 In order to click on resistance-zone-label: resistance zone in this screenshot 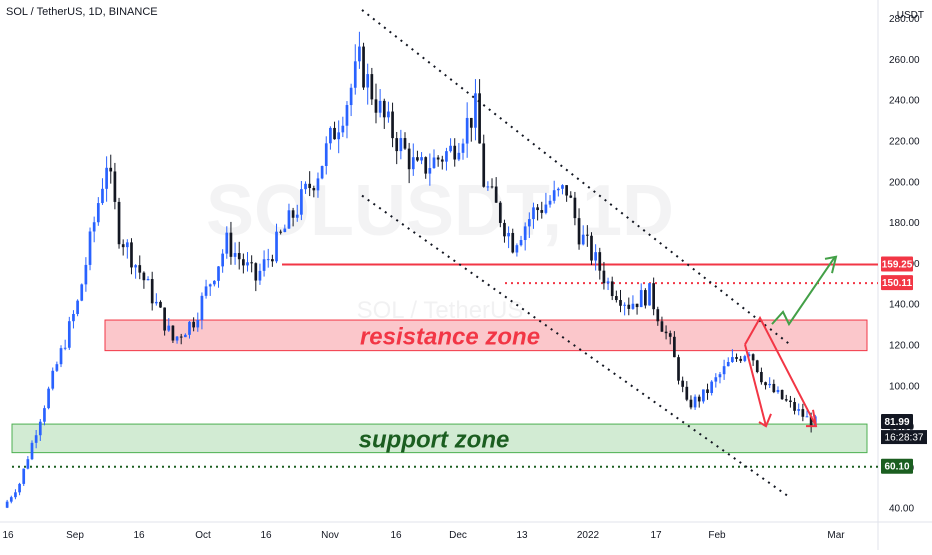, I will do `click(450, 336)`.